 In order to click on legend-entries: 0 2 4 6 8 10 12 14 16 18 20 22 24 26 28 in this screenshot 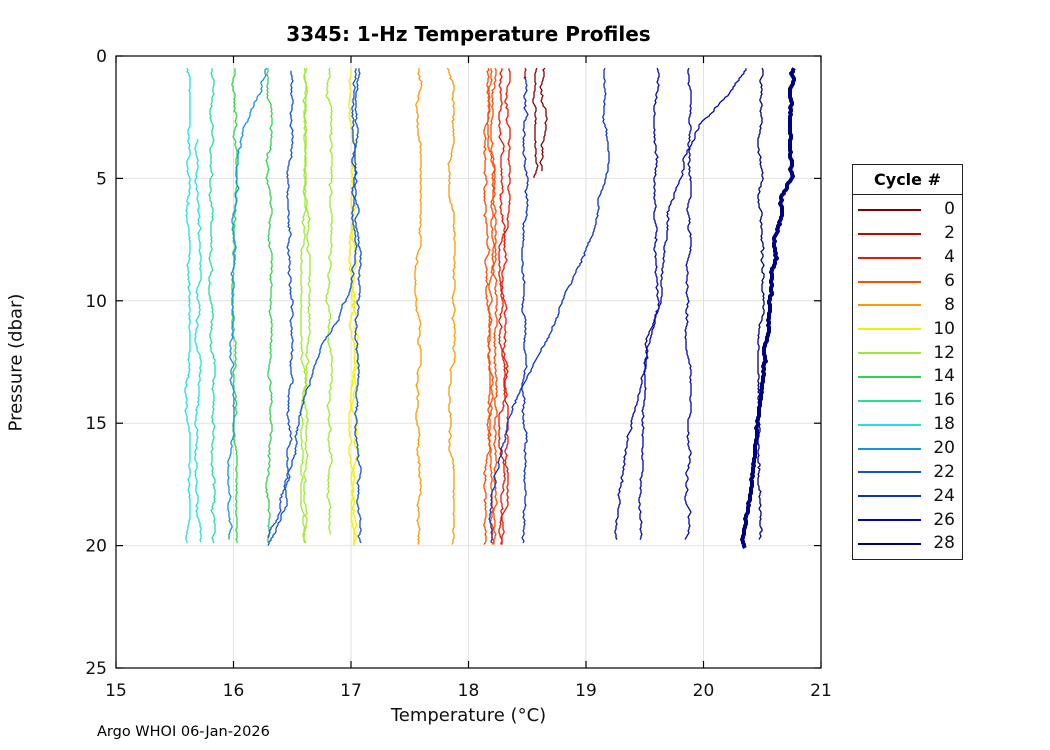, I will do `click(907, 377)`.